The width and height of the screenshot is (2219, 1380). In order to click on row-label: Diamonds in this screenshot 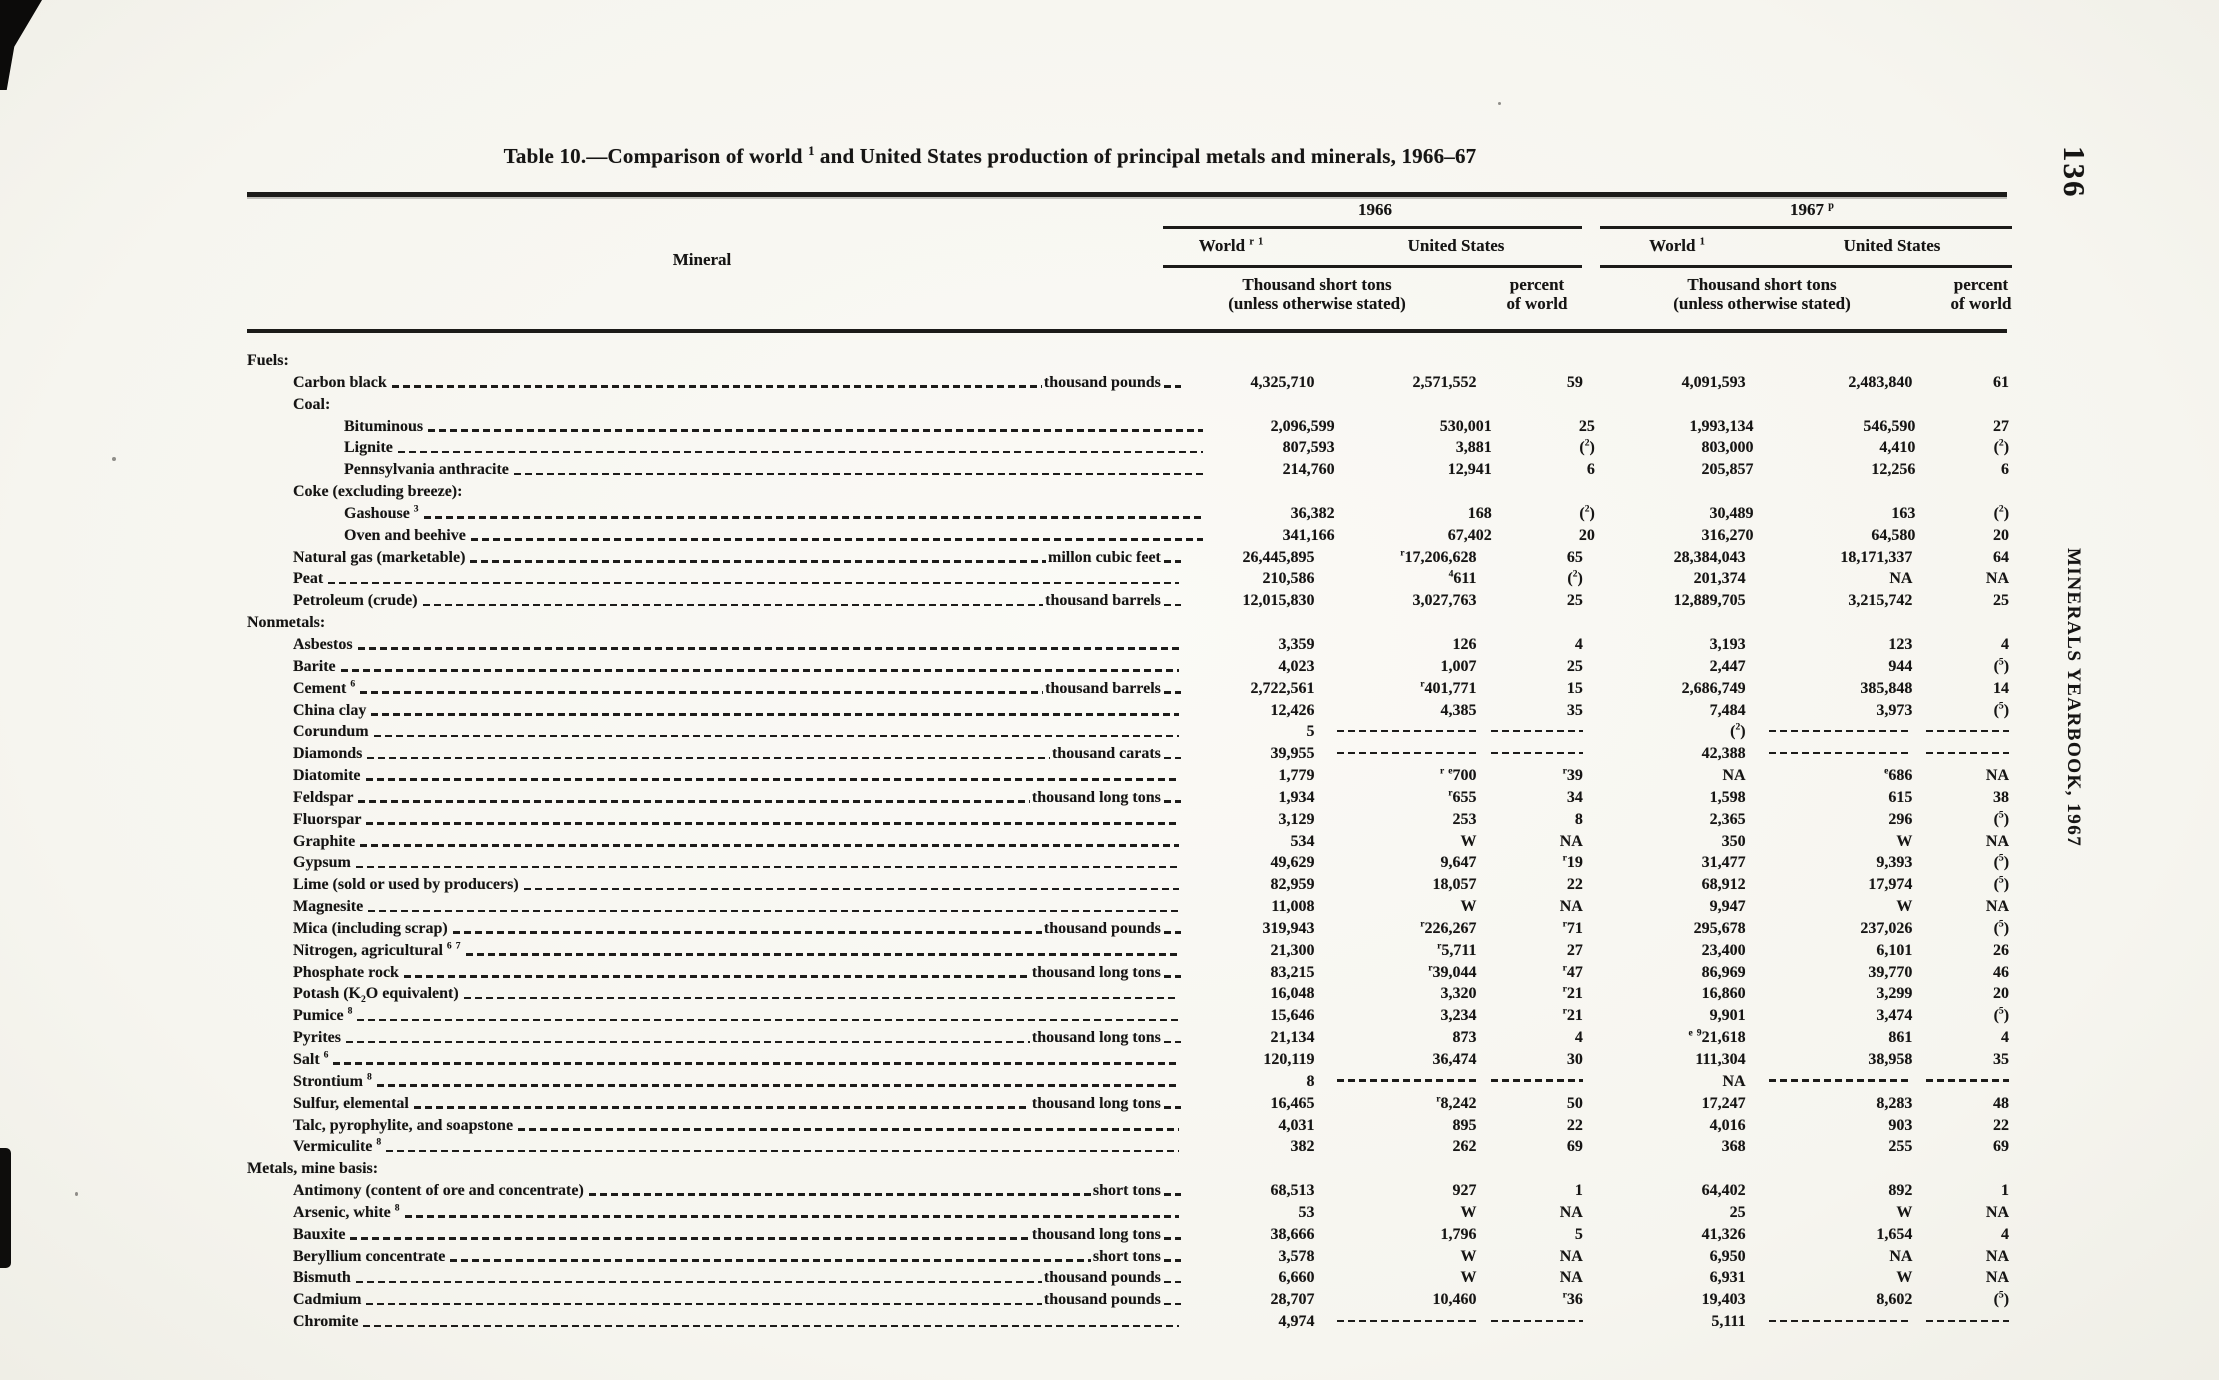, I will do `click(328, 754)`.